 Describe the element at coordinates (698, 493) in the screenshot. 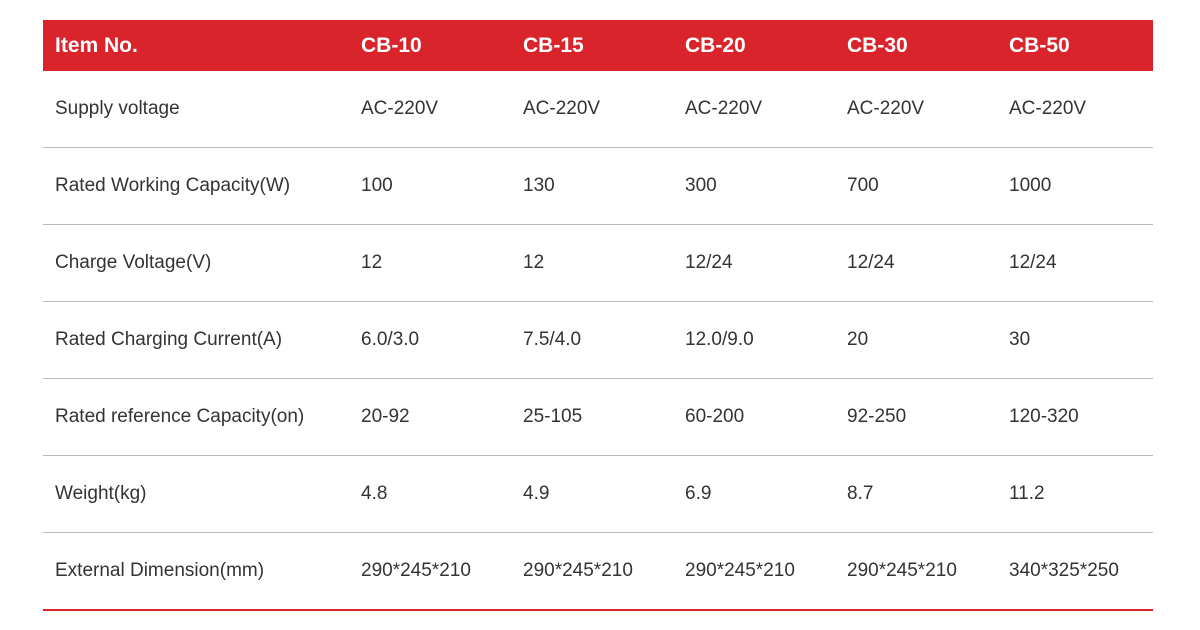

I see `table-cell: 6.9` at that location.